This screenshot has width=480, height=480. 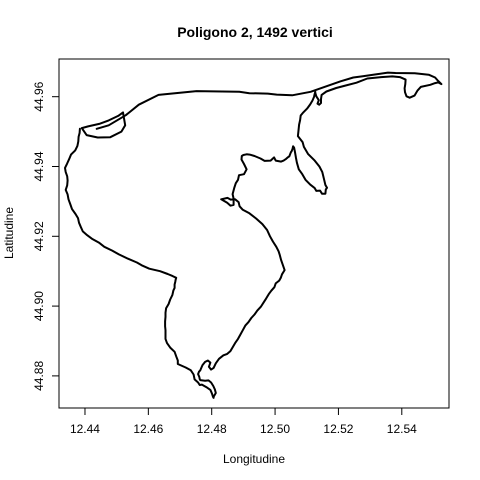 What do you see at coordinates (338, 429) in the screenshot?
I see `x-tick-label: 12.52` at bounding box center [338, 429].